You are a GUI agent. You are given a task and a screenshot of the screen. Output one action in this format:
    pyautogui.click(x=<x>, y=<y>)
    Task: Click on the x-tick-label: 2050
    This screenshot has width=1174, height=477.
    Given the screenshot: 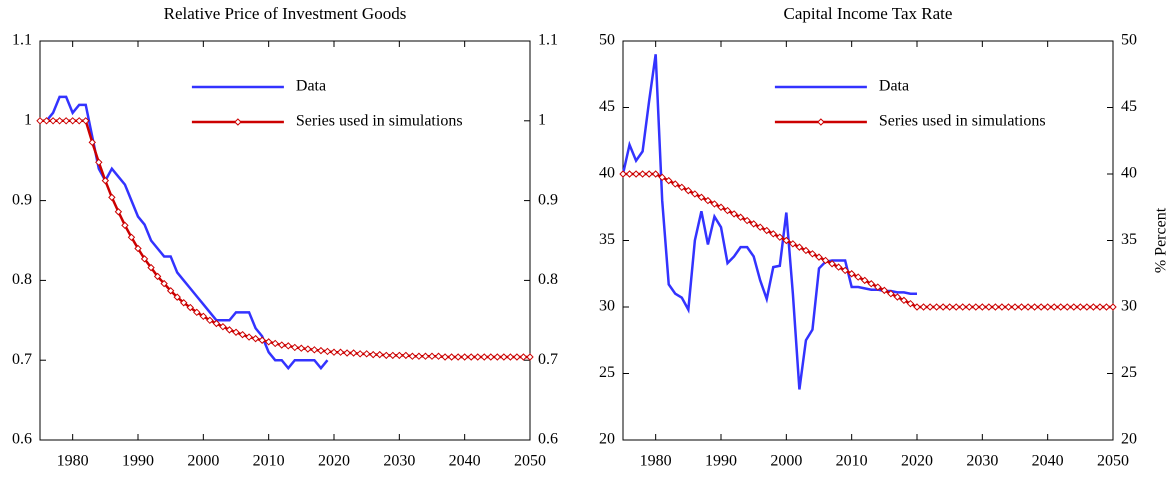 What is the action you would take?
    pyautogui.click(x=530, y=461)
    